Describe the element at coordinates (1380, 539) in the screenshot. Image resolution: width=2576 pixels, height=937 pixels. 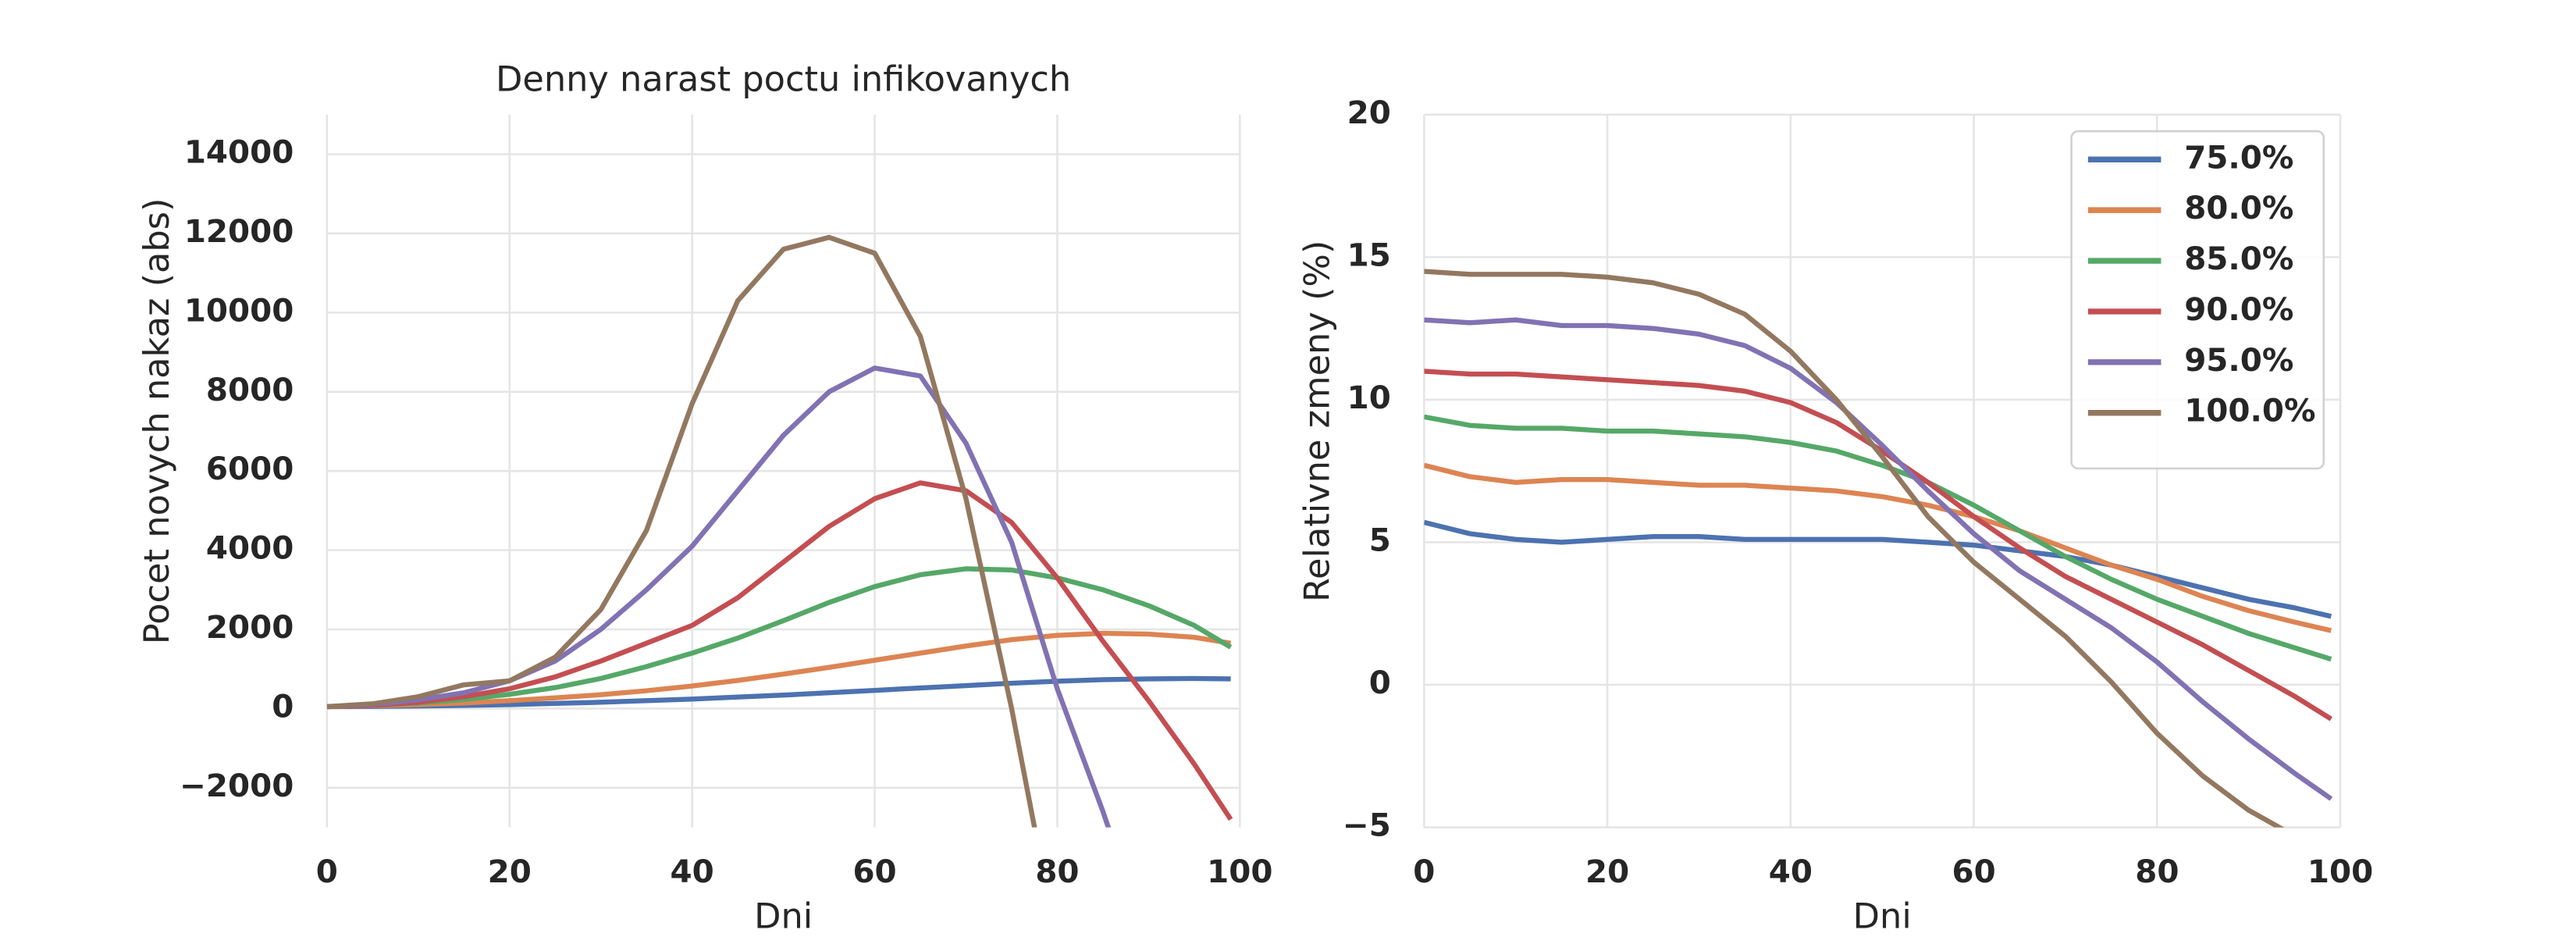
I see `y-tick-label: 5` at that location.